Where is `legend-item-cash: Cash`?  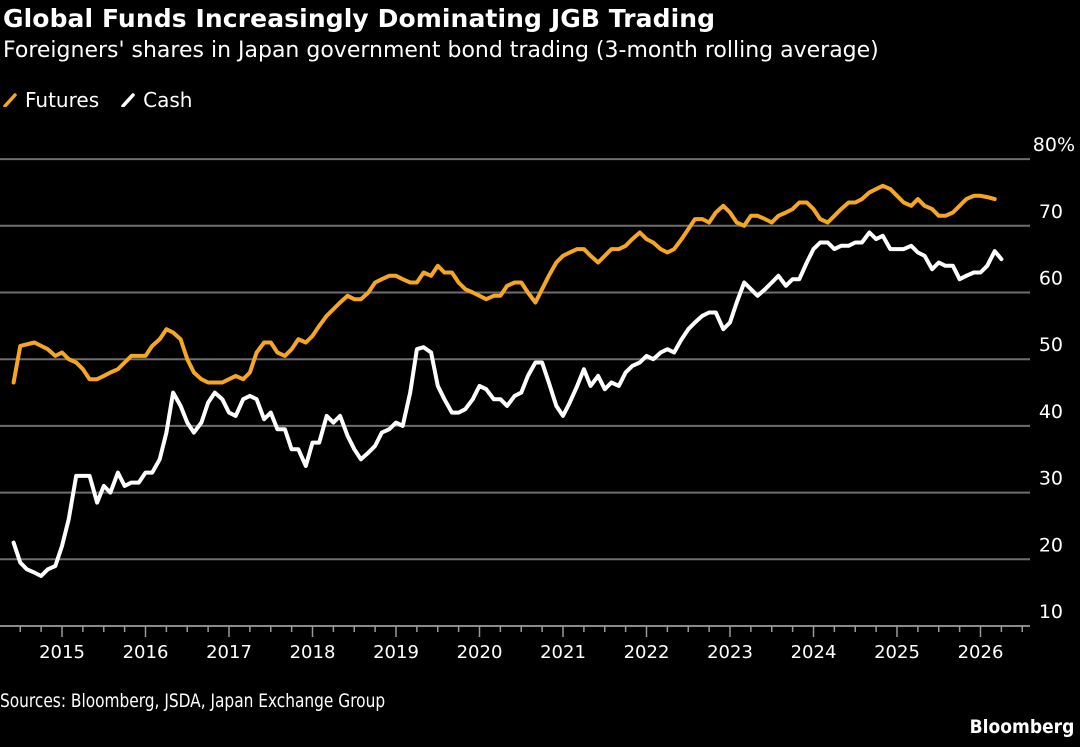 legend-item-cash: Cash is located at coordinates (156, 100).